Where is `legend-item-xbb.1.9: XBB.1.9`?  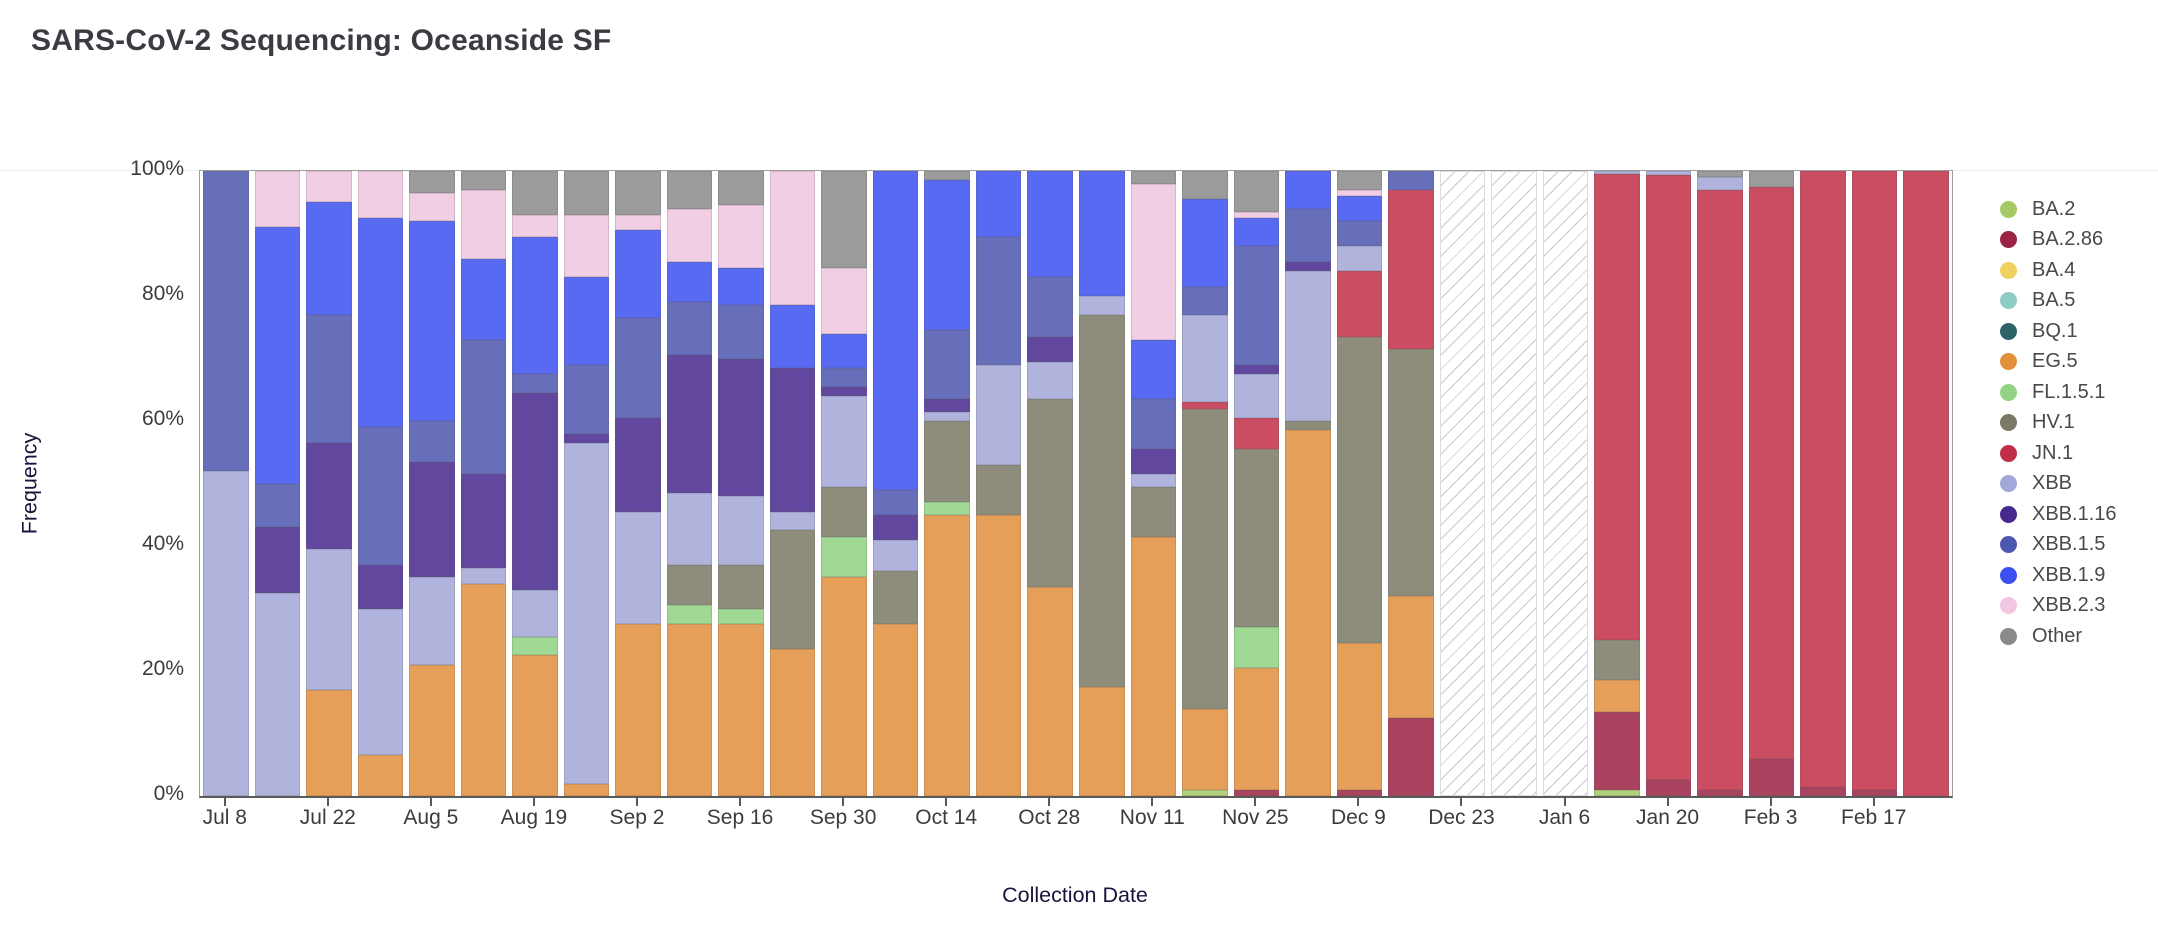 legend-item-xbb.1.9: XBB.1.9 is located at coordinates (2052, 575).